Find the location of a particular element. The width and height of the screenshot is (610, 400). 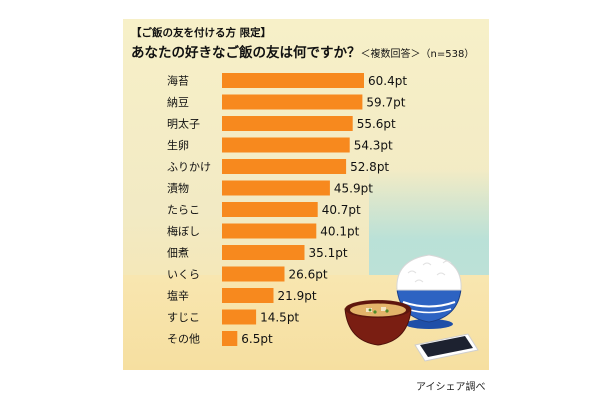

value-label: 54.3pt is located at coordinates (373, 146).